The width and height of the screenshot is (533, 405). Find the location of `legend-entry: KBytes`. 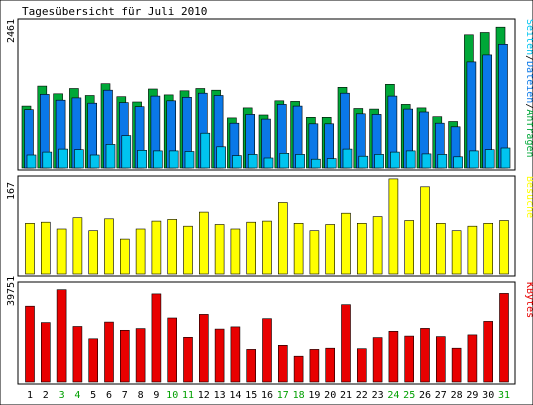

legend-entry: KBytes is located at coordinates (528, 300).